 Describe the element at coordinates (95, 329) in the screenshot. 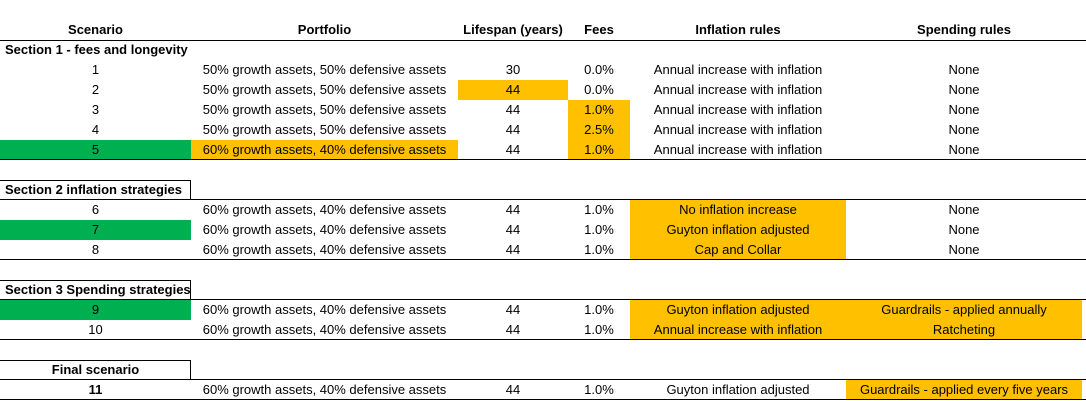

I see `cell-scenario: 10` at that location.